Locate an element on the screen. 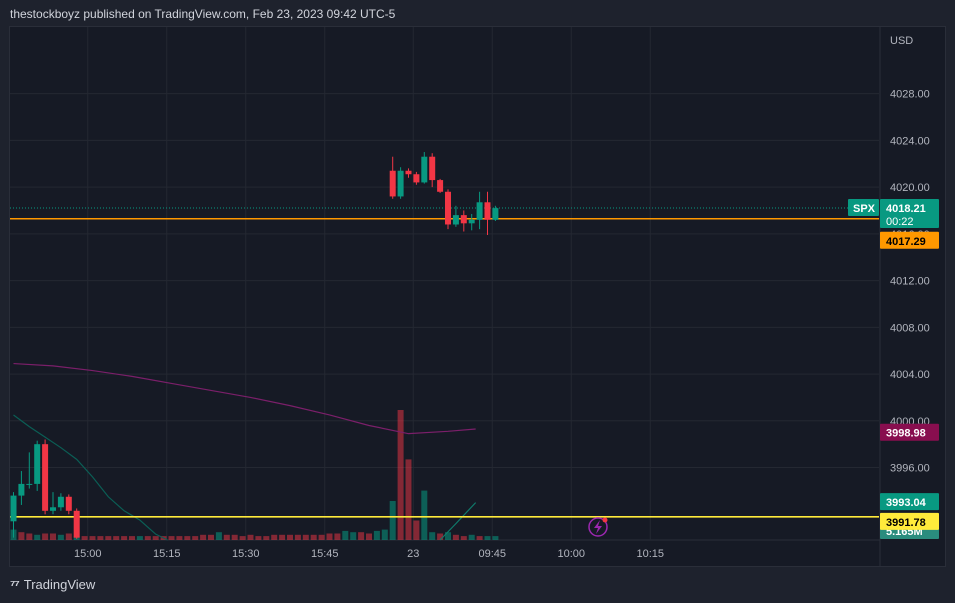 The height and width of the screenshot is (603, 955). x-tick-label: 15:45 is located at coordinates (325, 554).